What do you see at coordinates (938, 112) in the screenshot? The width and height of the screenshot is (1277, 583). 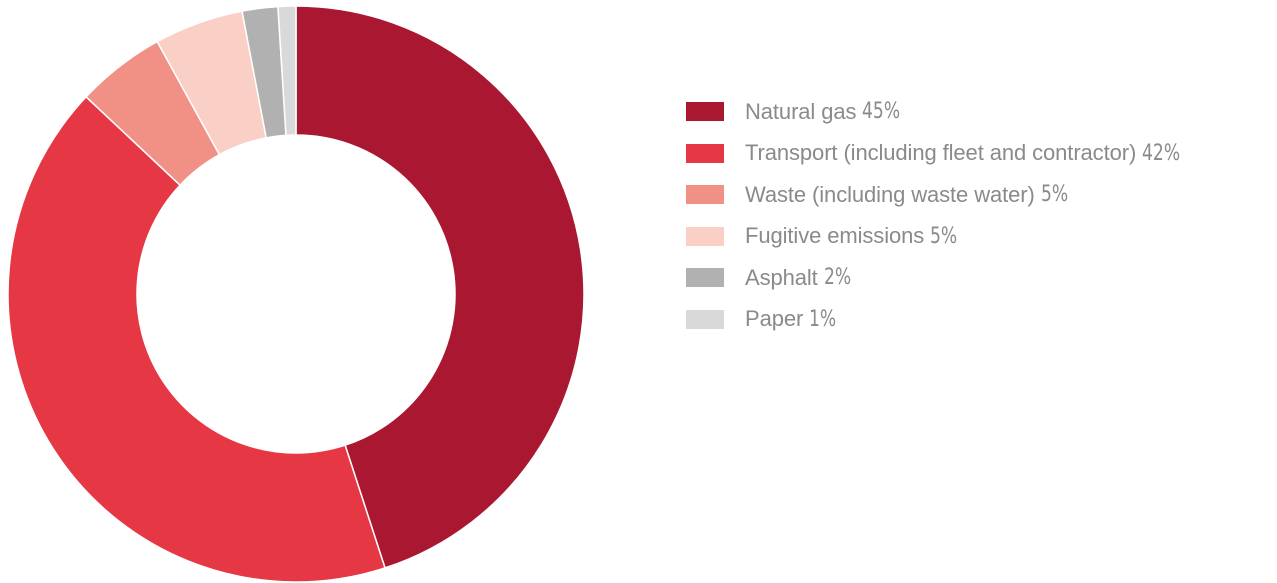 I see `legend-item: Natural gas 45%` at bounding box center [938, 112].